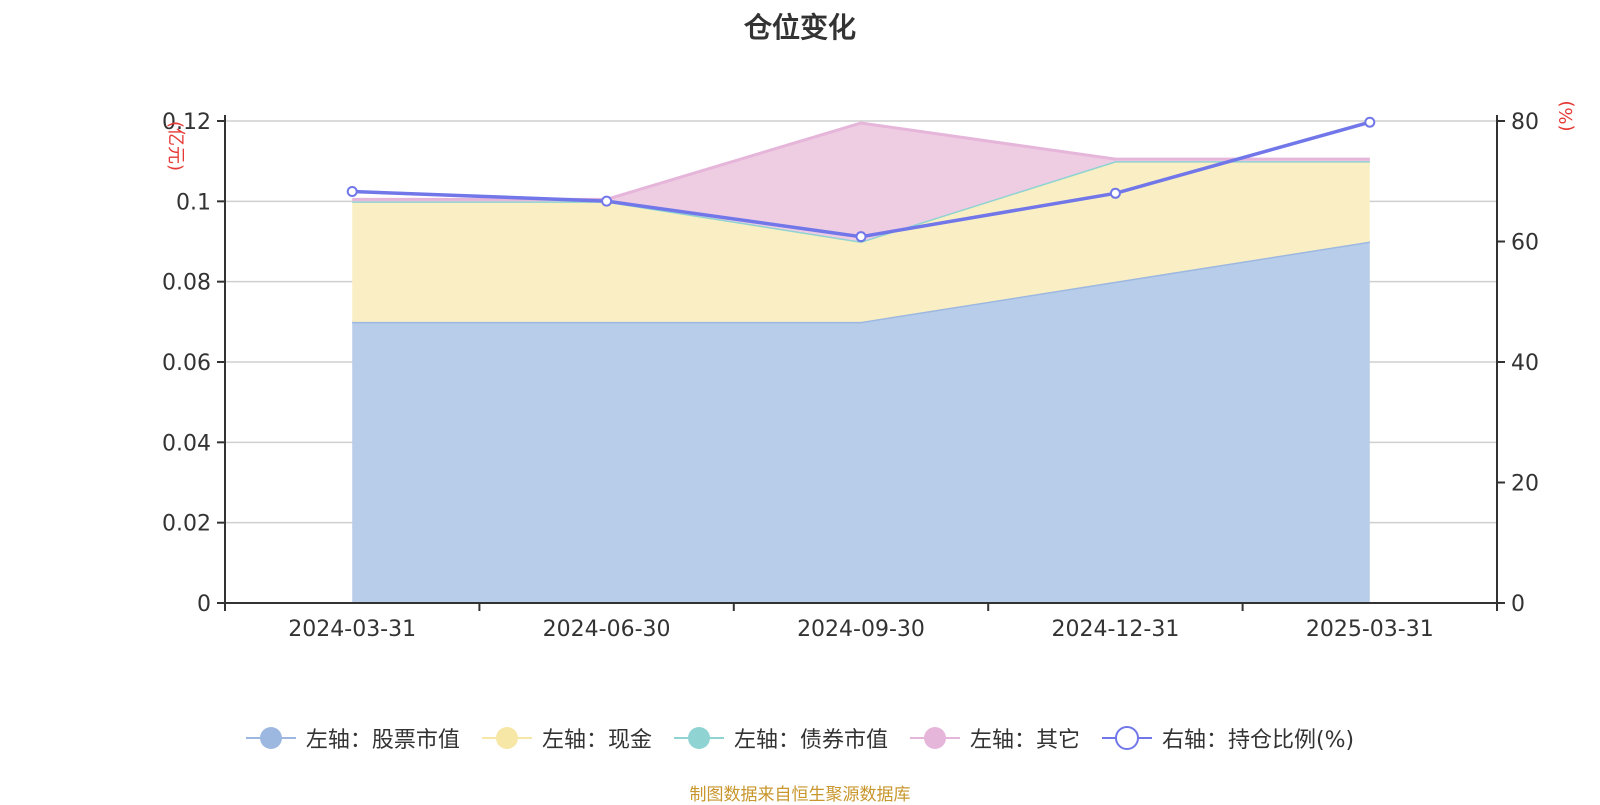 The width and height of the screenshot is (1600, 805). I want to click on legend: 左轴：股票市值 左轴：现金 左轴：债券市值 左轴：其它 右轴：持仓比例(%), so click(800, 738).